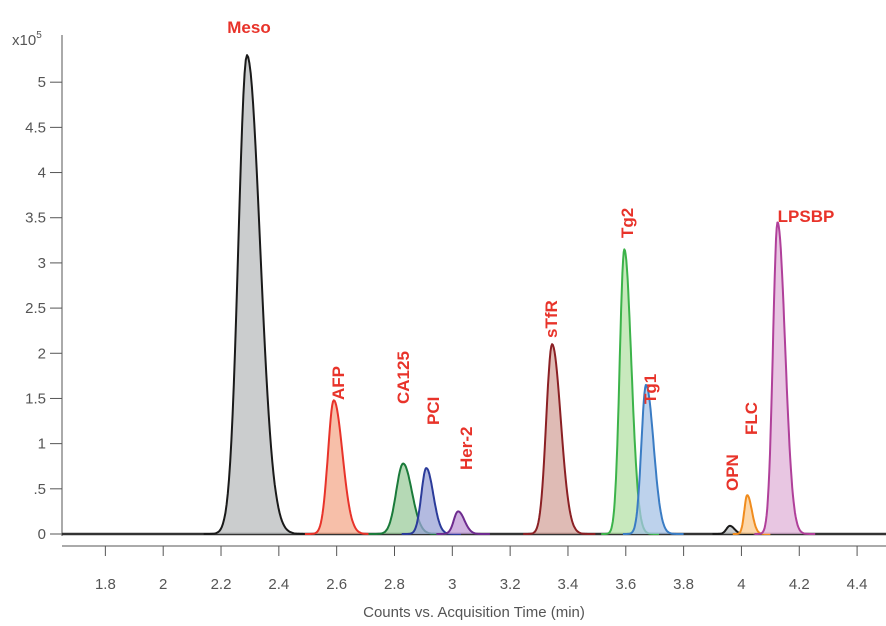  What do you see at coordinates (336, 584) in the screenshot?
I see `x-tick-label: 2.6` at bounding box center [336, 584].